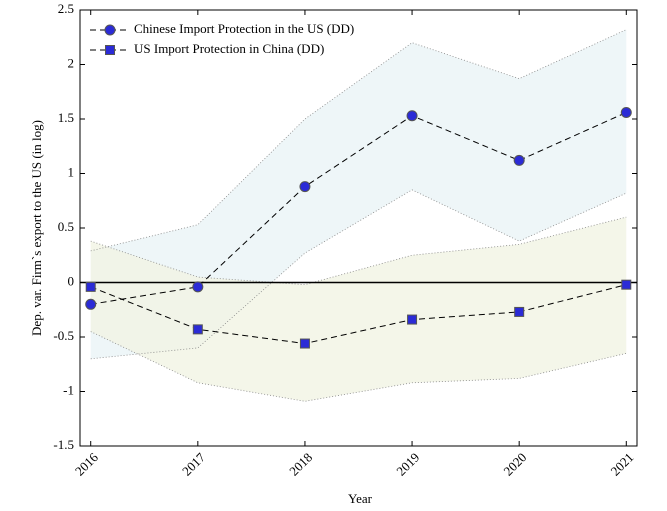 Image resolution: width=667 pixels, height=511 pixels. Describe the element at coordinates (63, 444) in the screenshot. I see `y-tick-label: -1.5` at that location.